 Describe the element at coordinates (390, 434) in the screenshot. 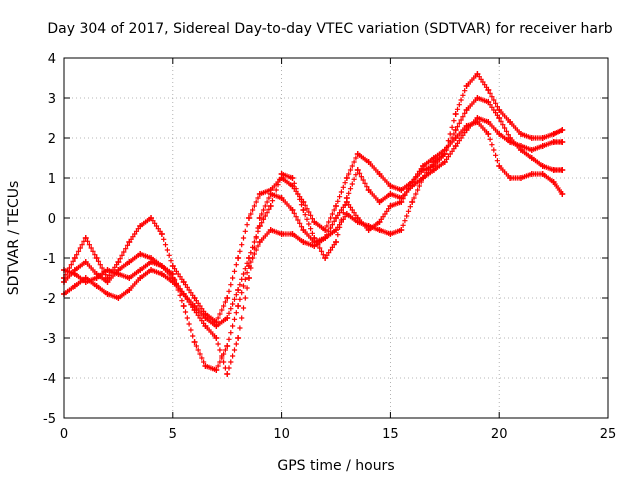

I see `x-tick-label: 15` at that location.